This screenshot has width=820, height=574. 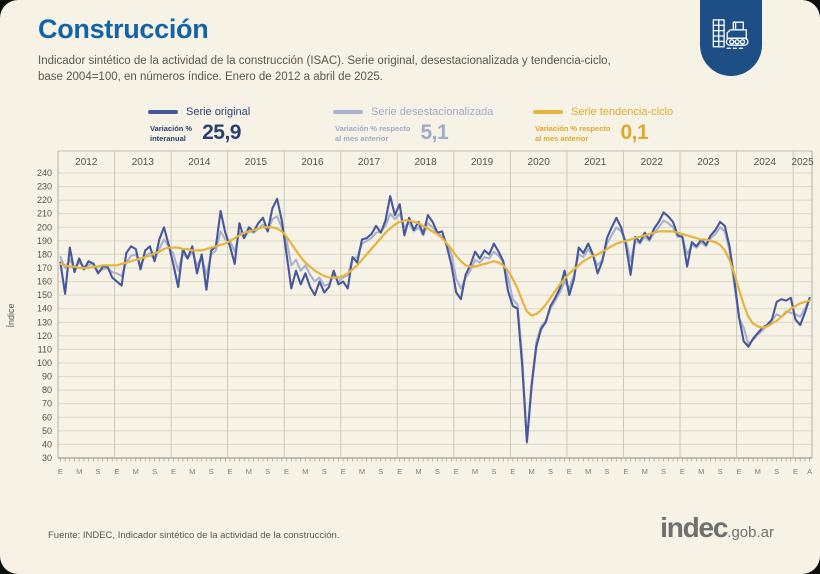 I want to click on svg-text: 160, so click(x=44, y=282).